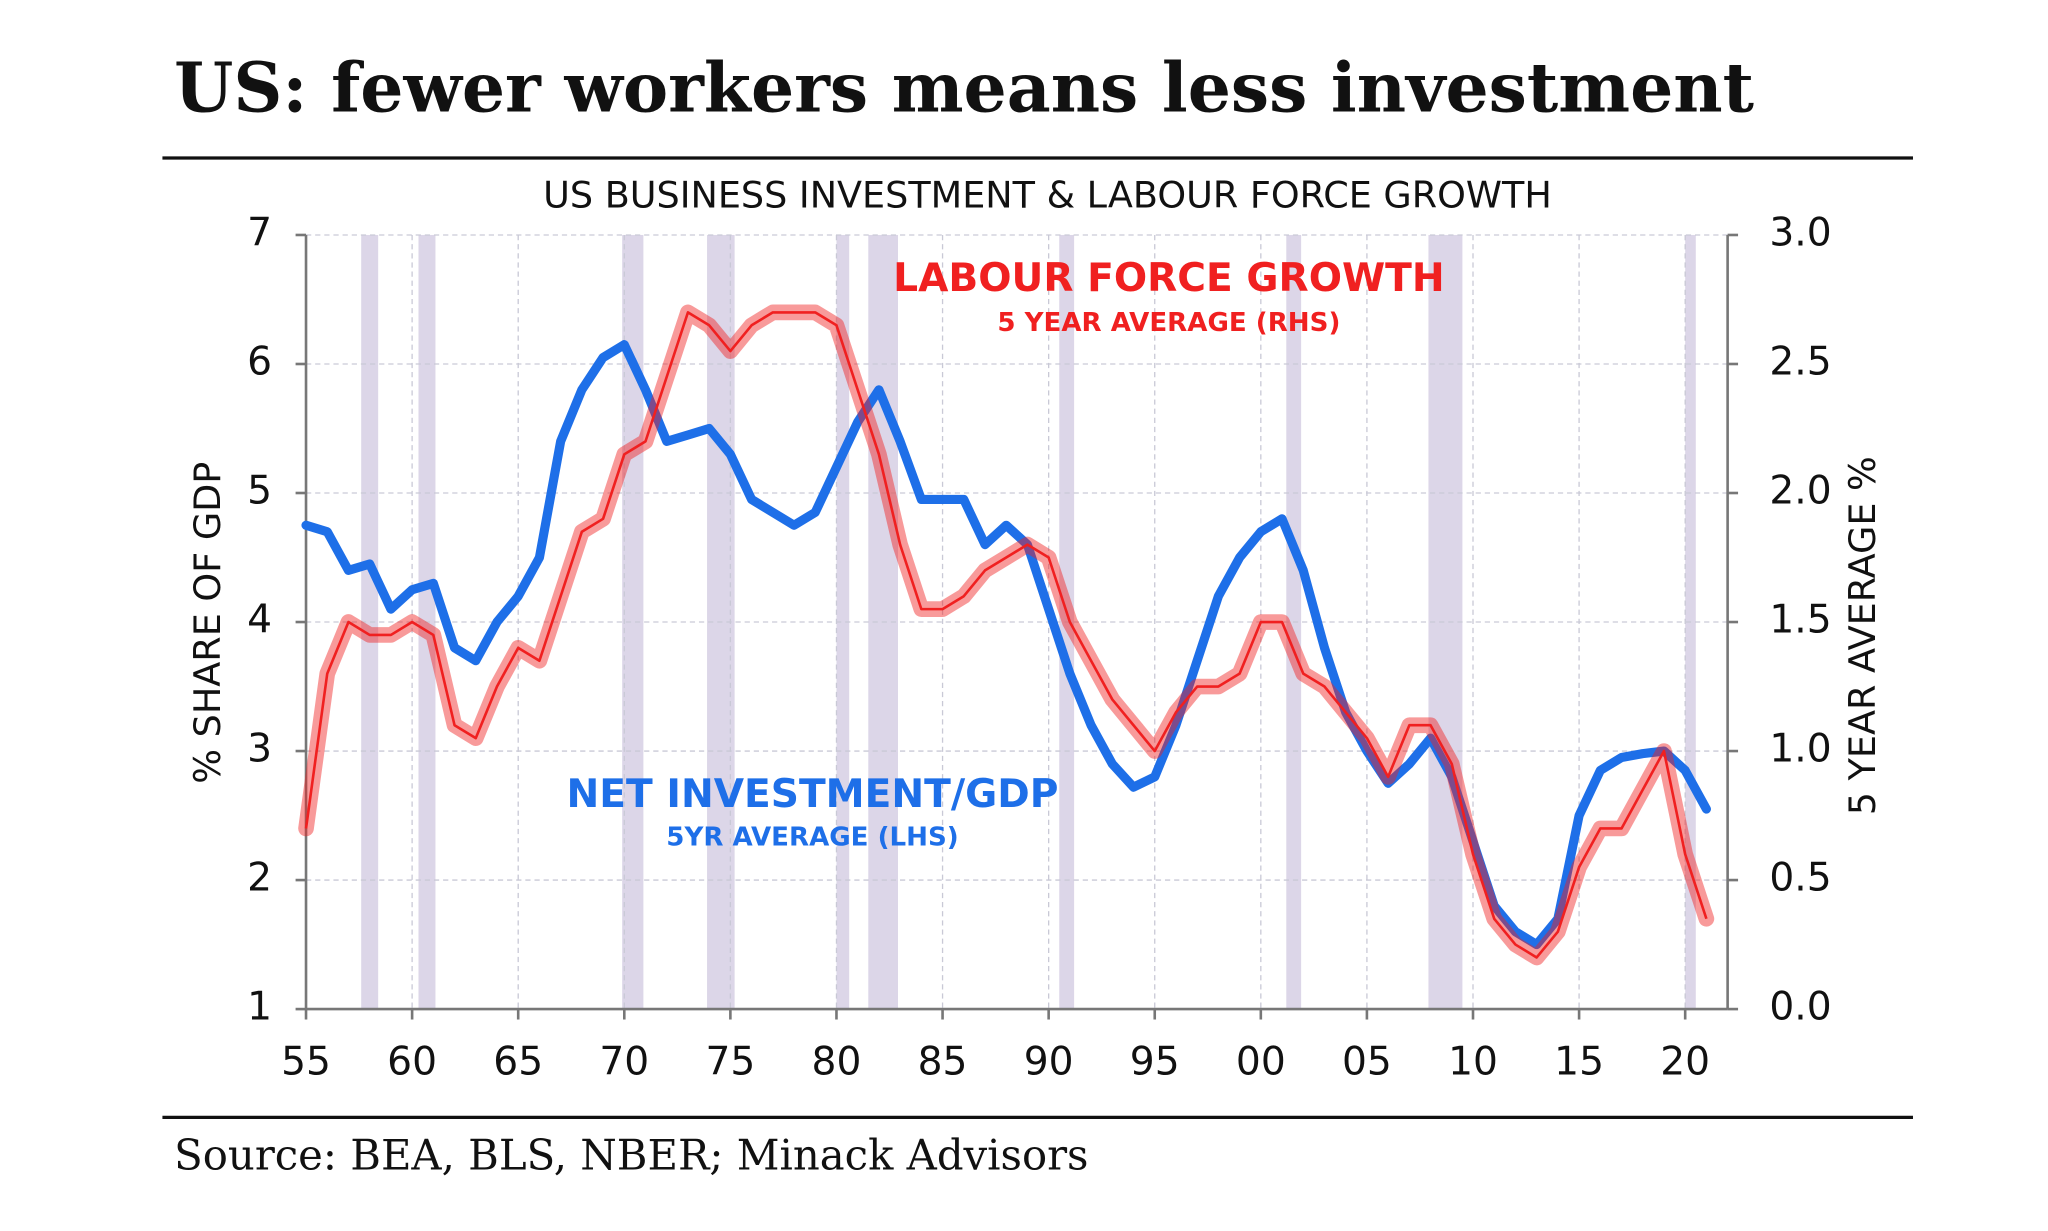  What do you see at coordinates (259, 361) in the screenshot?
I see `y-tick-label: 6` at bounding box center [259, 361].